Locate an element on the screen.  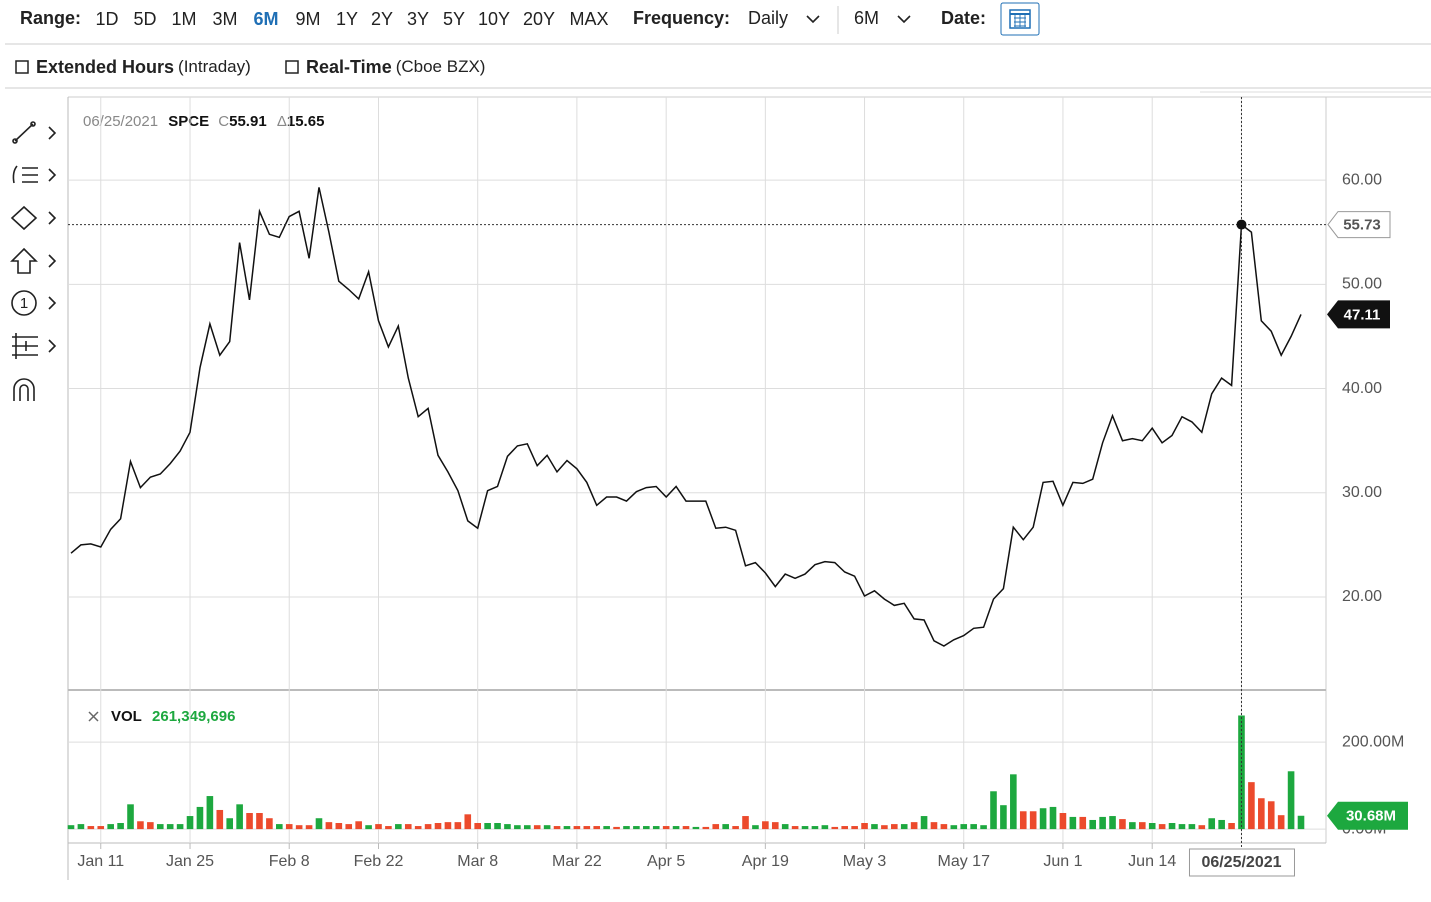
volume-name: VOL is located at coordinates (126, 716).